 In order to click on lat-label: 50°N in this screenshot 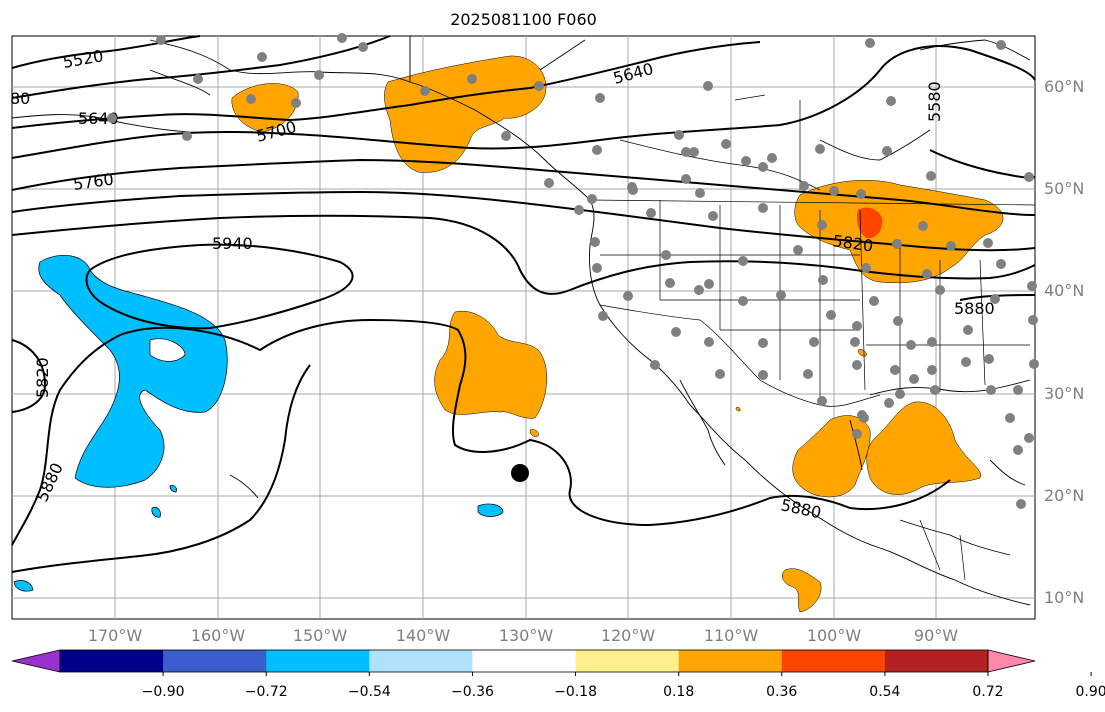, I will do `click(1064, 188)`.